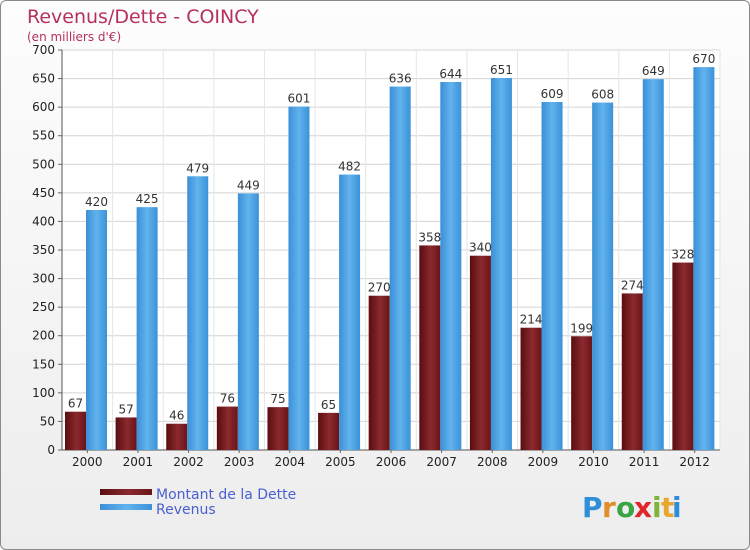  What do you see at coordinates (543, 462) in the screenshot?
I see `x-tick-label: 2009` at bounding box center [543, 462].